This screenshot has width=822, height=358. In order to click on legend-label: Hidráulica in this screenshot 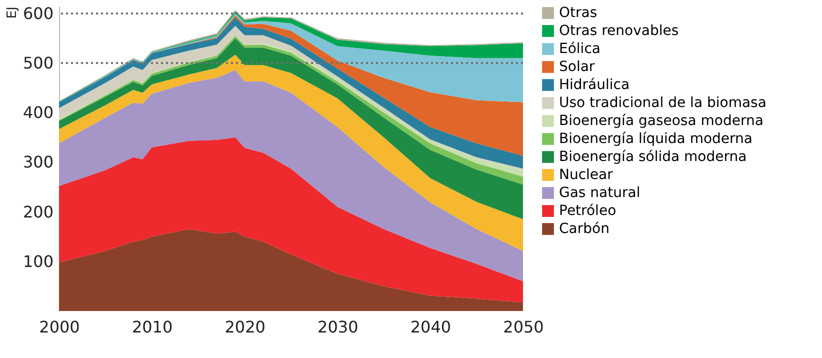, I will do `click(594, 85)`.